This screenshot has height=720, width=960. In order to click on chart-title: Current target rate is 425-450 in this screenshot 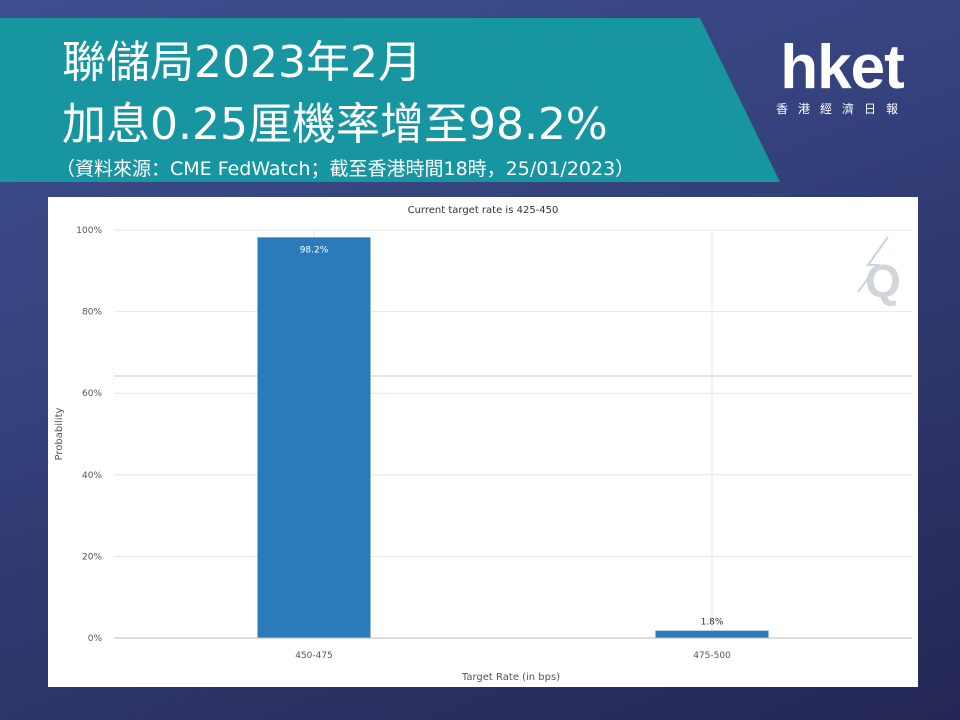, I will do `click(483, 210)`.